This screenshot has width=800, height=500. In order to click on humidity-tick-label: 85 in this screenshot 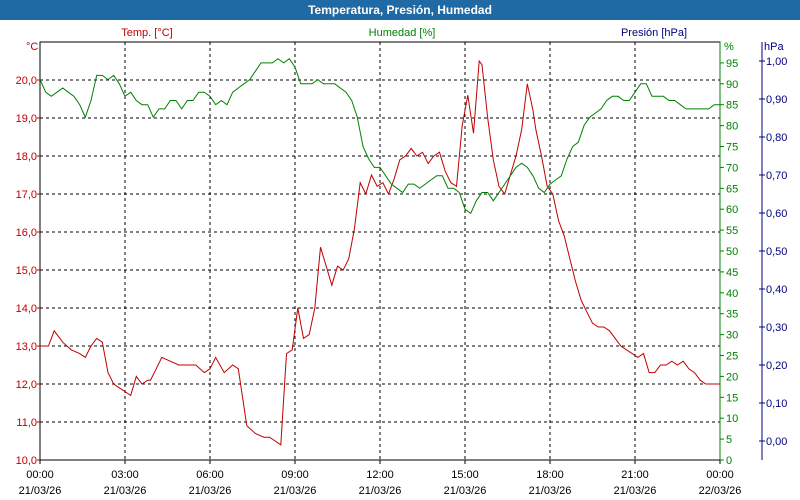, I will do `click(732, 106)`.